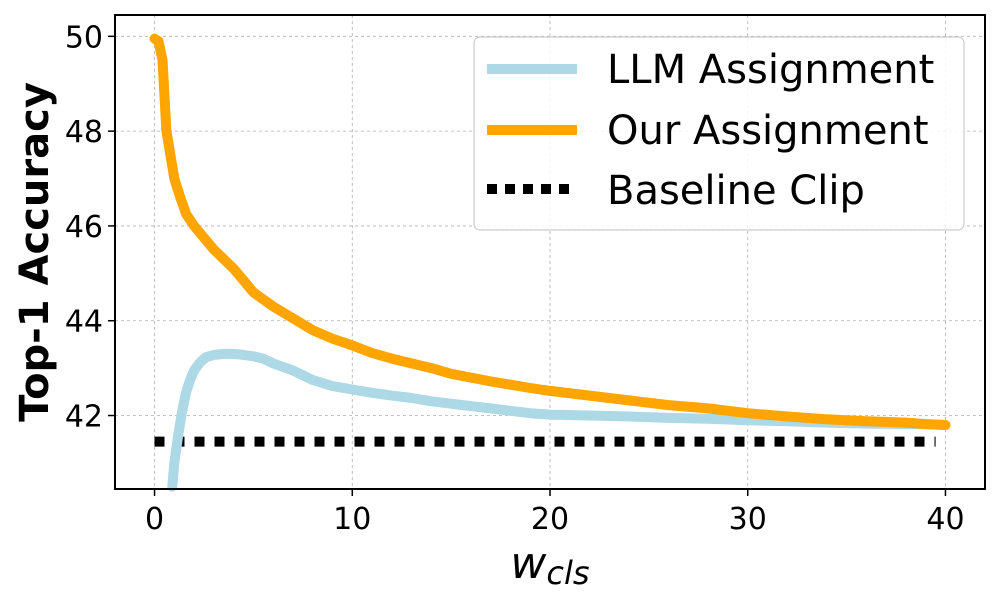 This screenshot has height=600, width=1000. I want to click on x-tick-label-0: 0, so click(154, 519).